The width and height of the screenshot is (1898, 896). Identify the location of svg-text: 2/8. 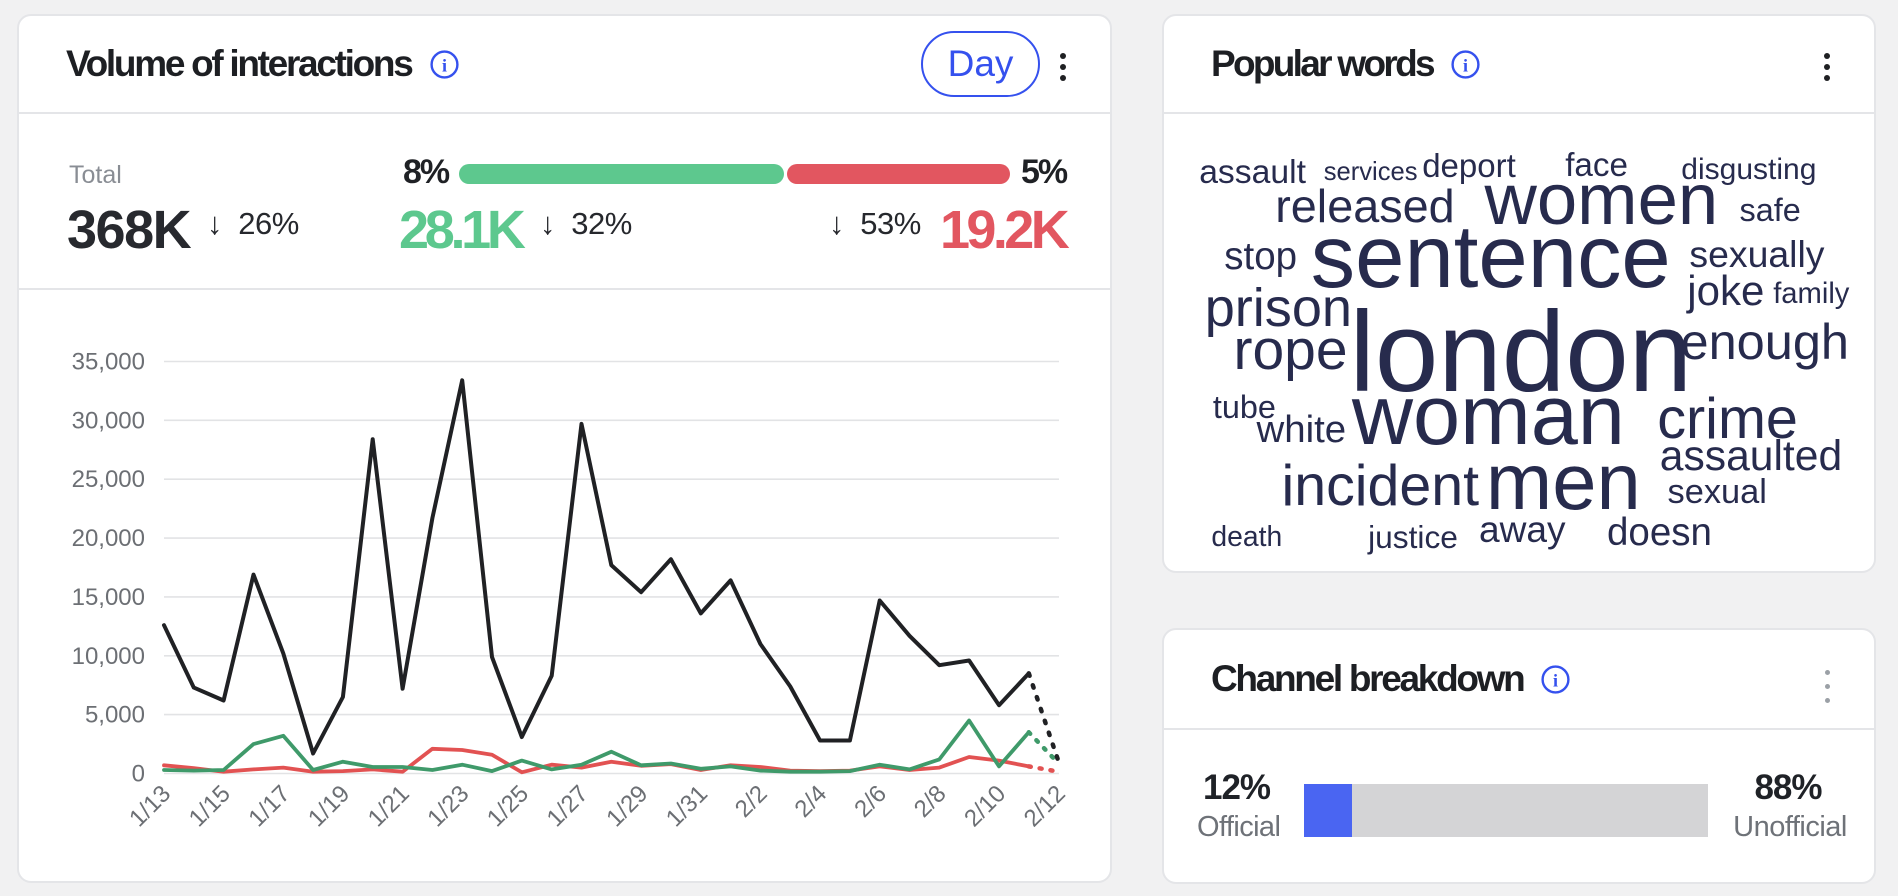
(930, 801).